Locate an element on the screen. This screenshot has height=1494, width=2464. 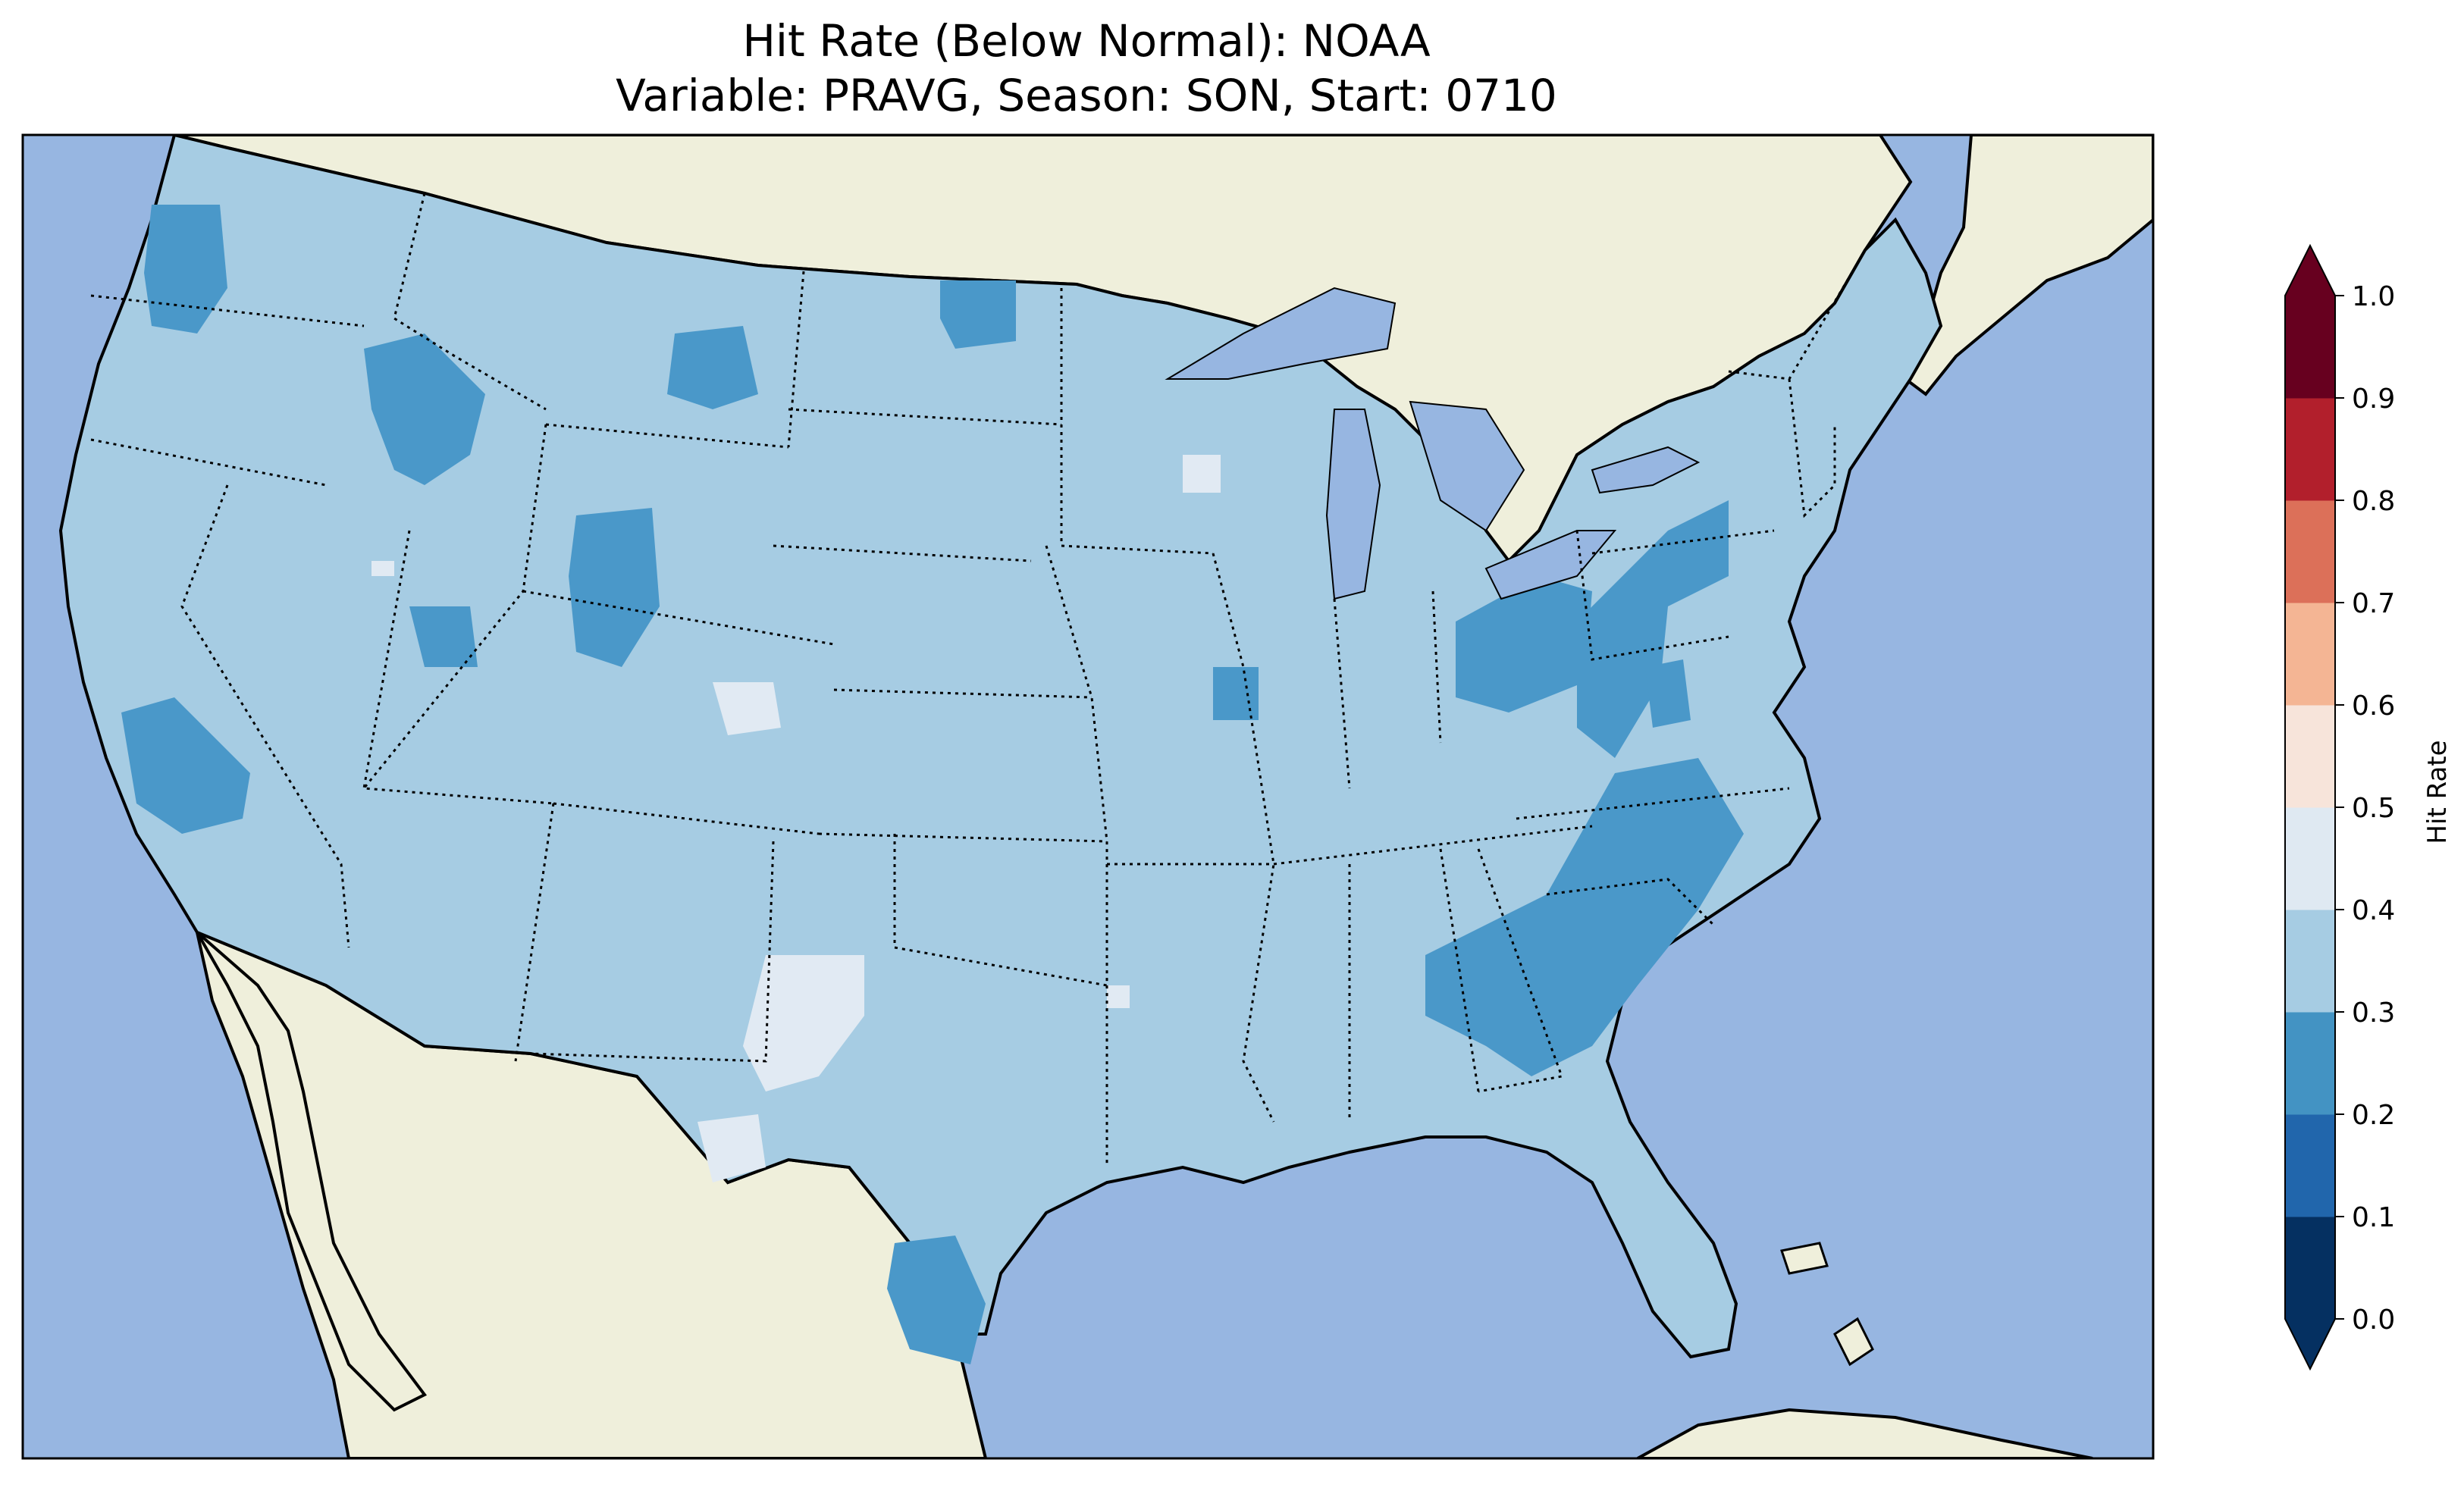
colorbar-tick-label: 0.1 is located at coordinates (2374, 1217).